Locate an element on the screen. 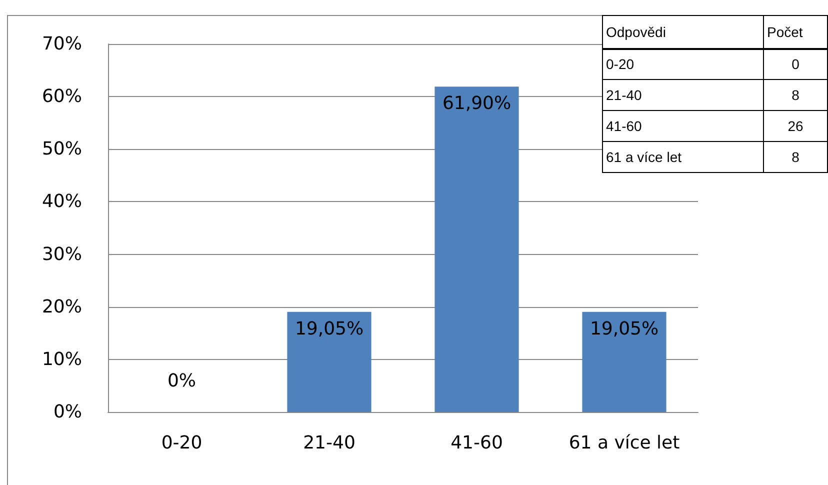  x-tick-label: 21-40 is located at coordinates (329, 443).